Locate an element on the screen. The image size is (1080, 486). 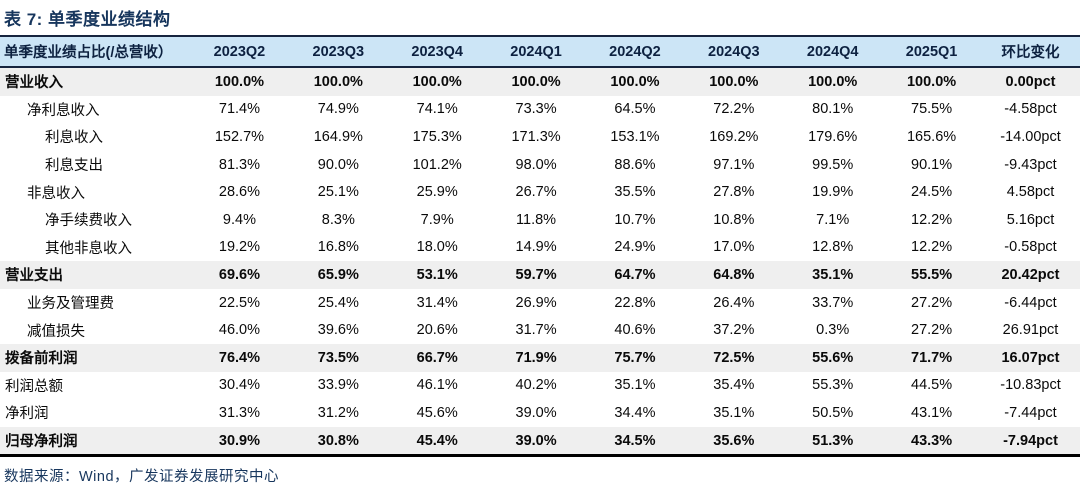
cell-value: 64.5% is located at coordinates (635, 109).